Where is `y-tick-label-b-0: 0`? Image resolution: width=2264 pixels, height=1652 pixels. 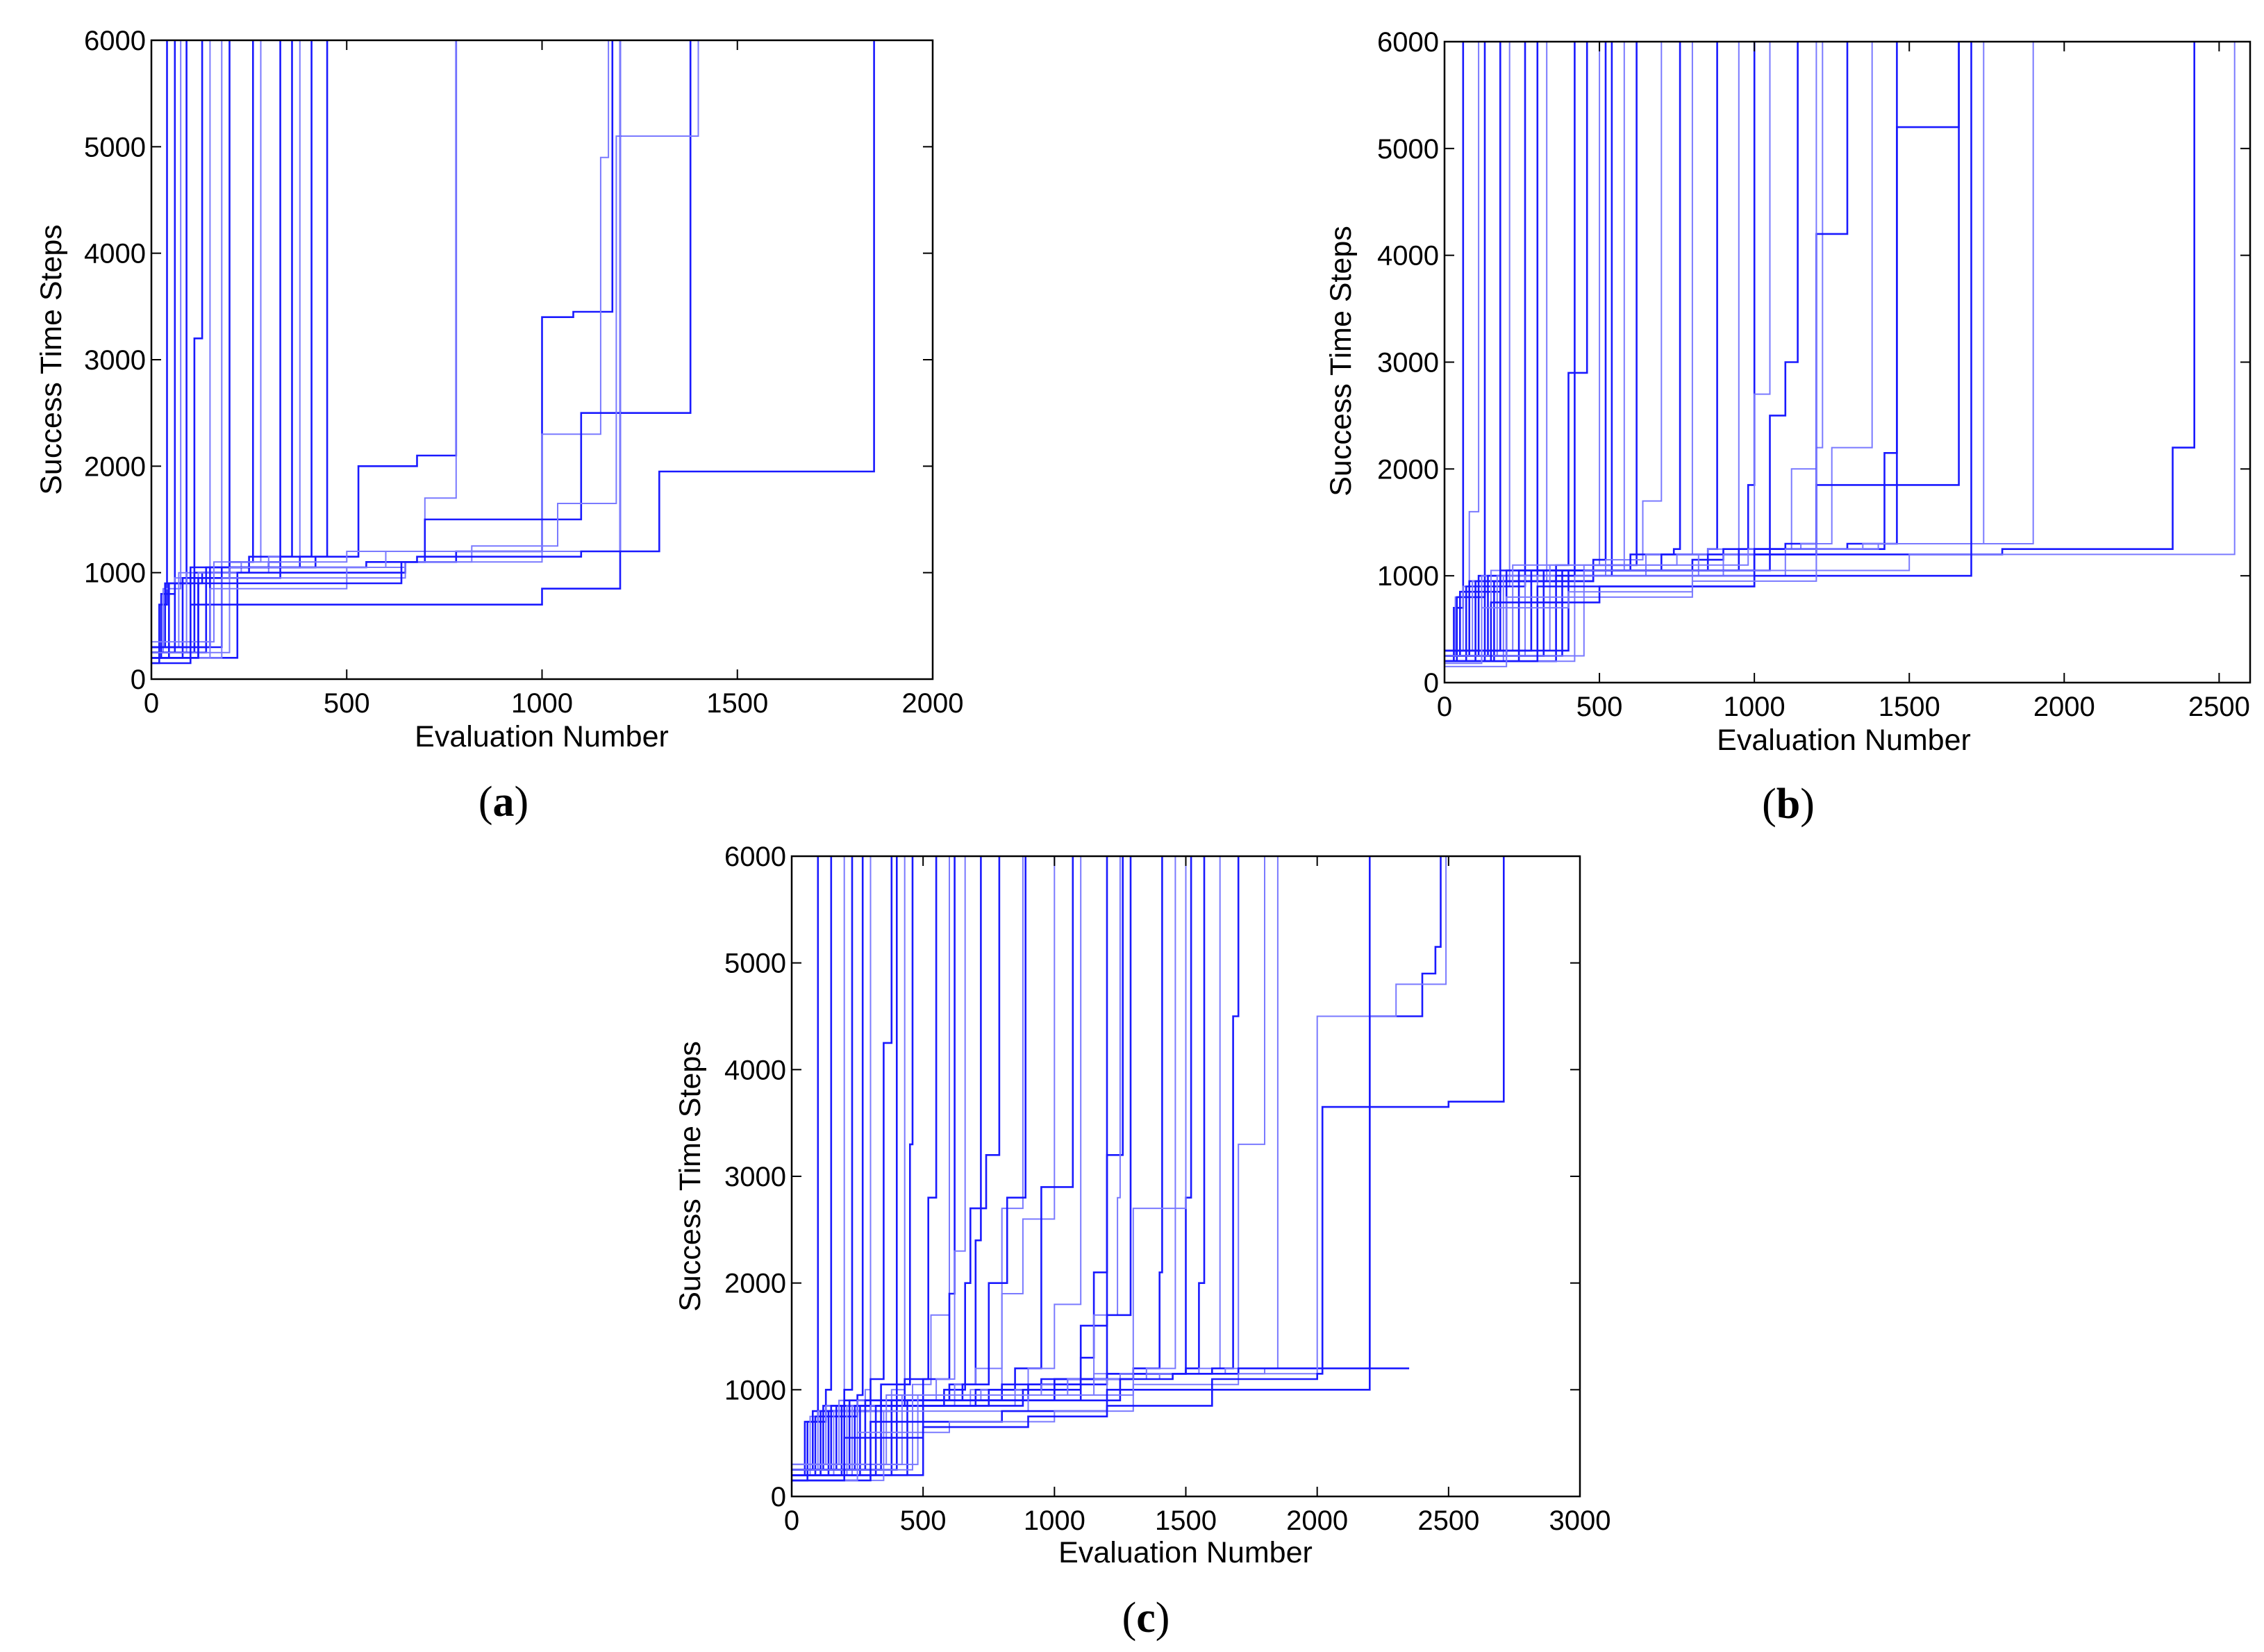 y-tick-label-b-0: 0 is located at coordinates (1431, 683).